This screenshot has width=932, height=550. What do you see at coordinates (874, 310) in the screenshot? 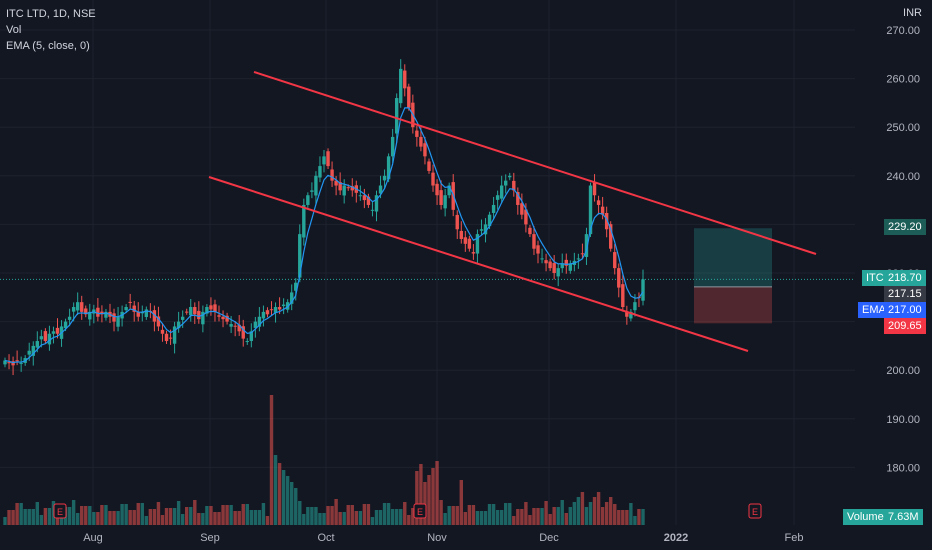
I see `ema-name-tag: EMA` at bounding box center [874, 310].